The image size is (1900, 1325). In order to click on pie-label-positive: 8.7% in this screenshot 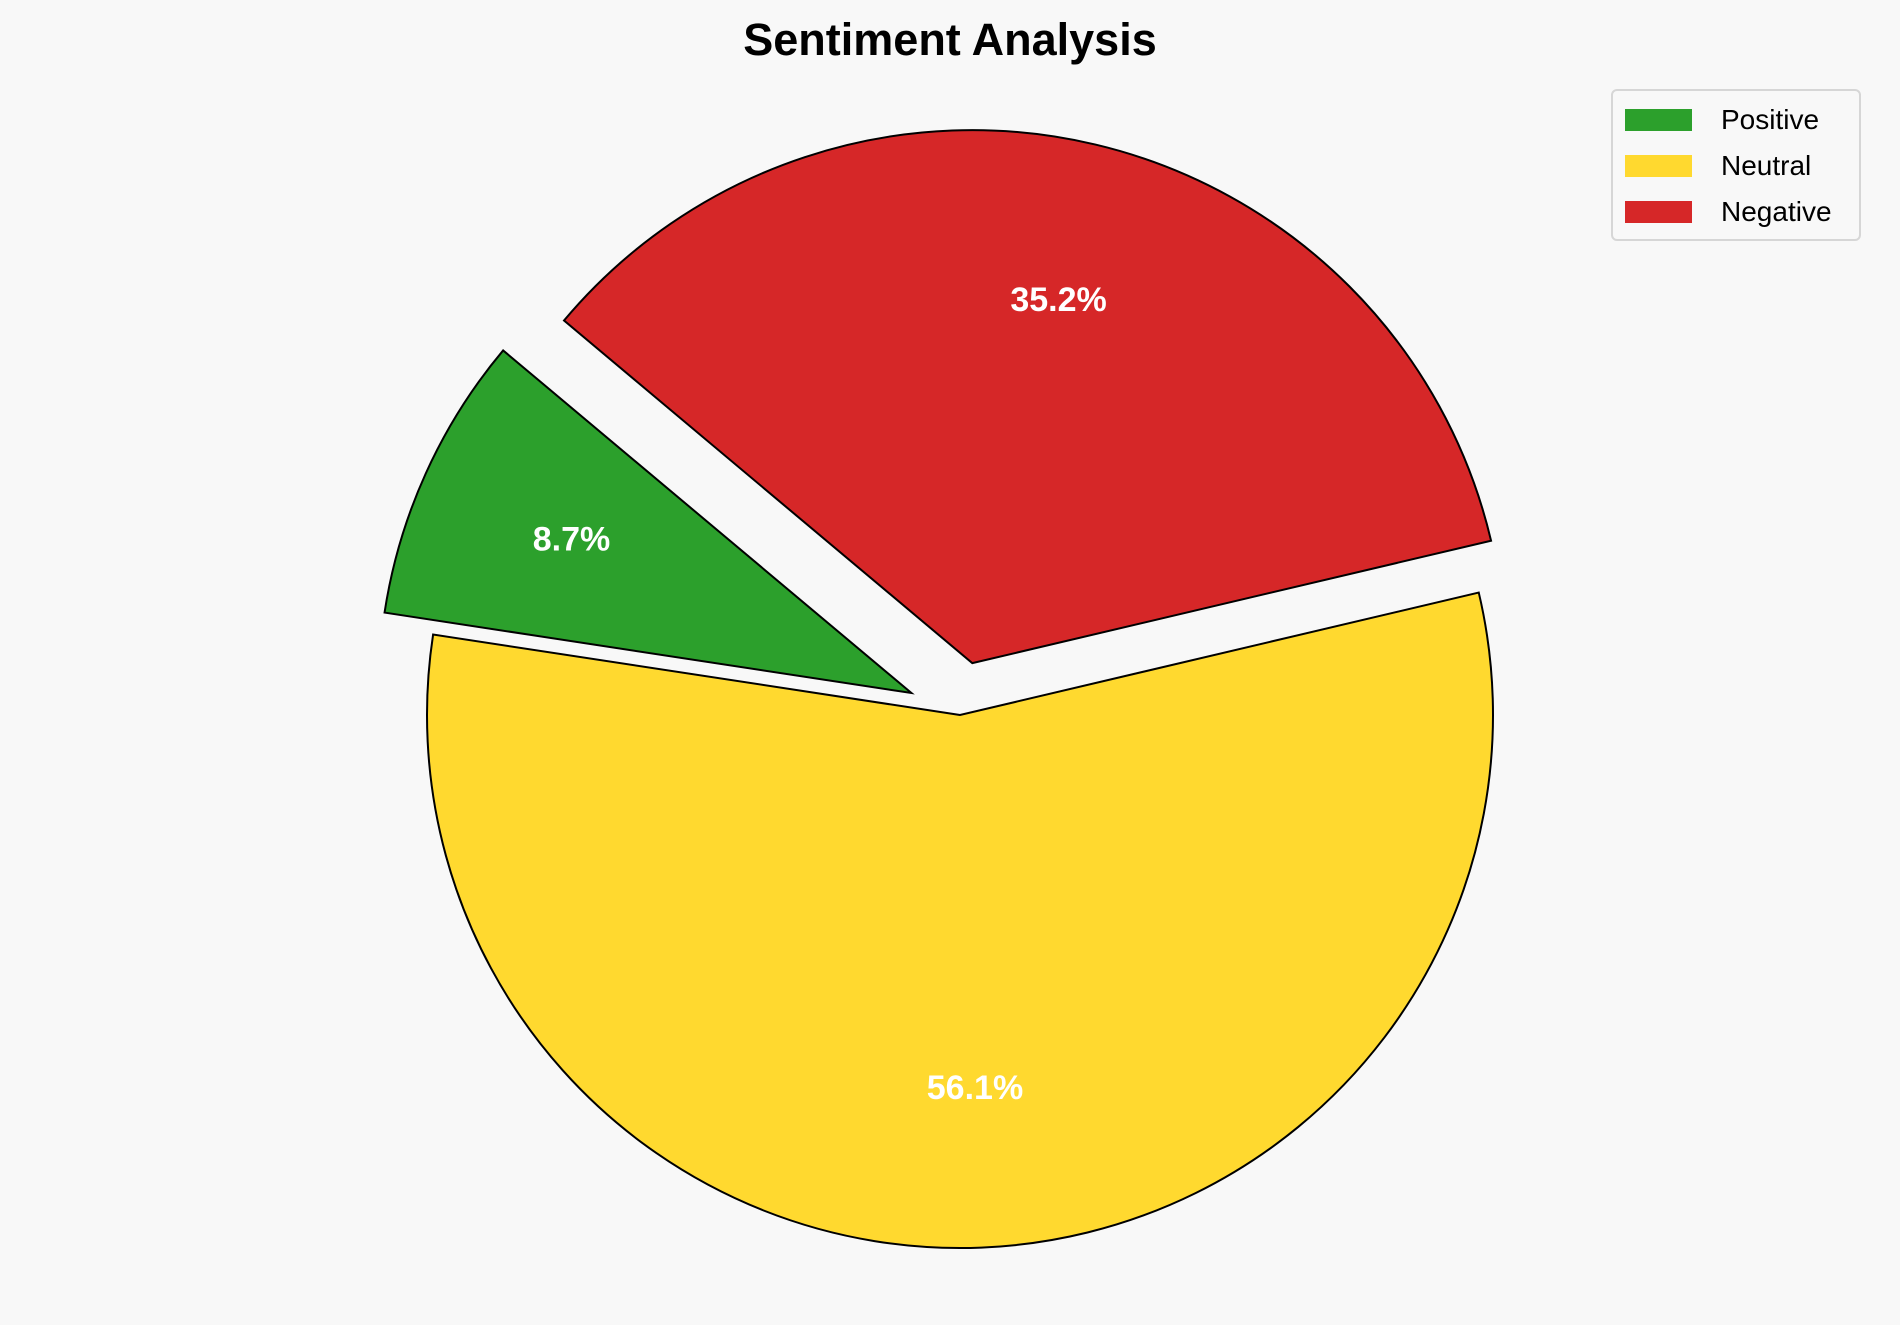, I will do `click(572, 539)`.